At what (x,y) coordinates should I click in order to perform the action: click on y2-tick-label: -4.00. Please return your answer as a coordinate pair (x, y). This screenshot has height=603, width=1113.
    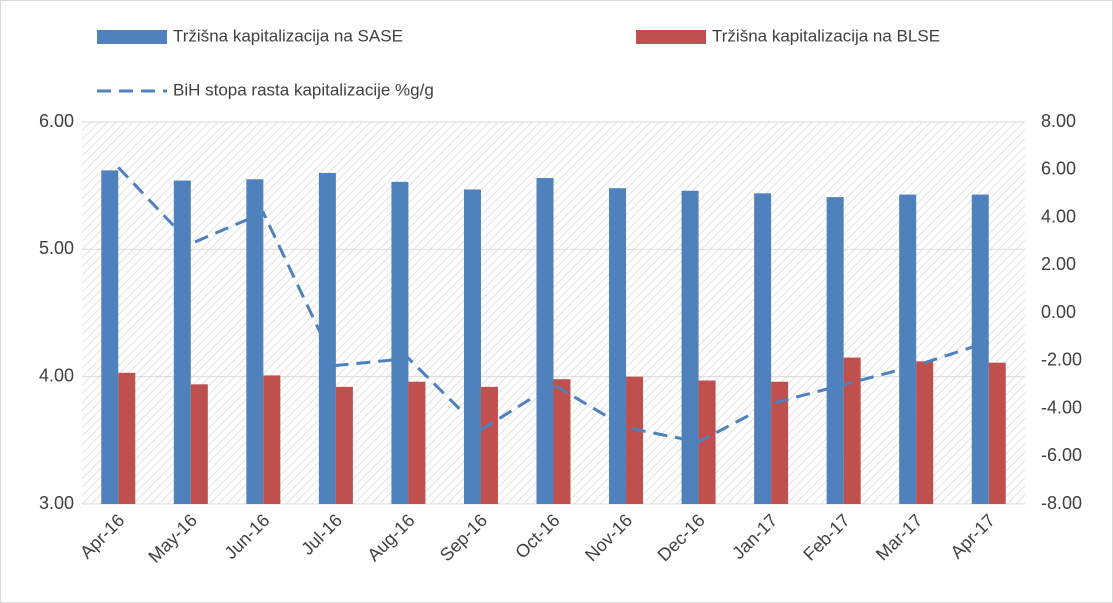
    Looking at the image, I should click on (1061, 407).